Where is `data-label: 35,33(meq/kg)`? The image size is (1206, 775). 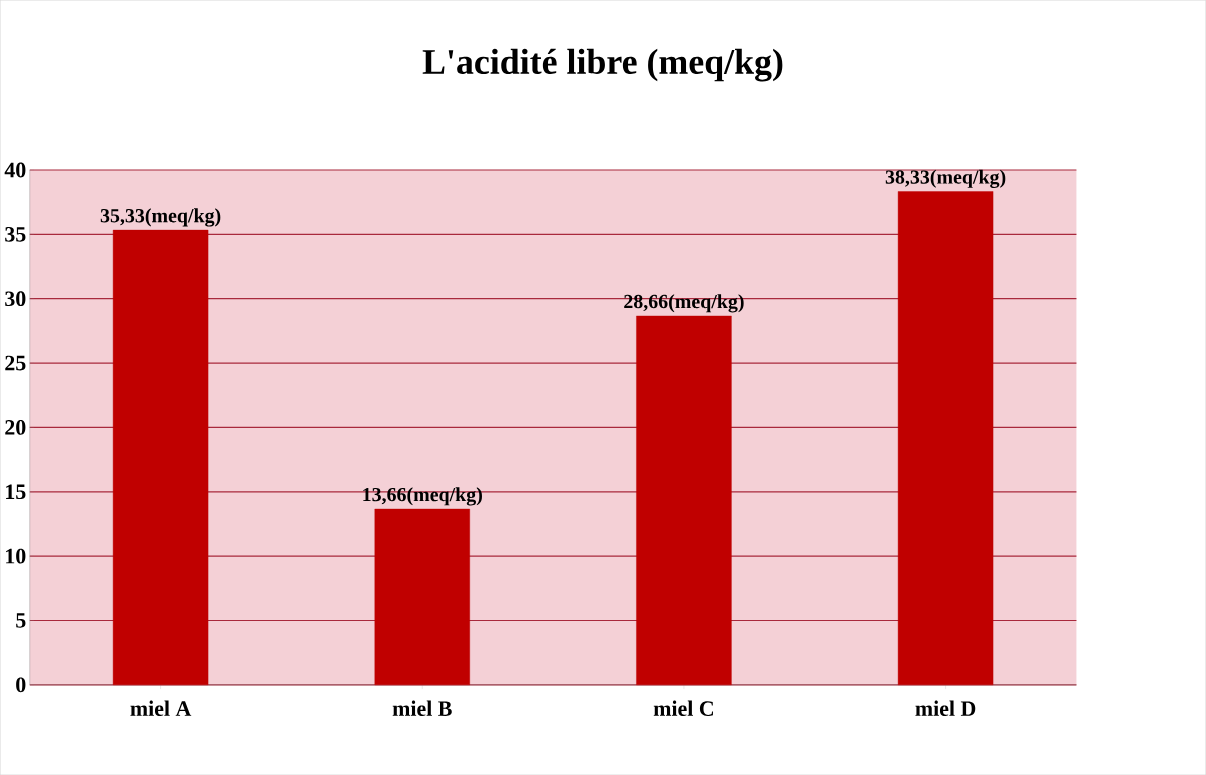
data-label: 35,33(meq/kg) is located at coordinates (160, 217).